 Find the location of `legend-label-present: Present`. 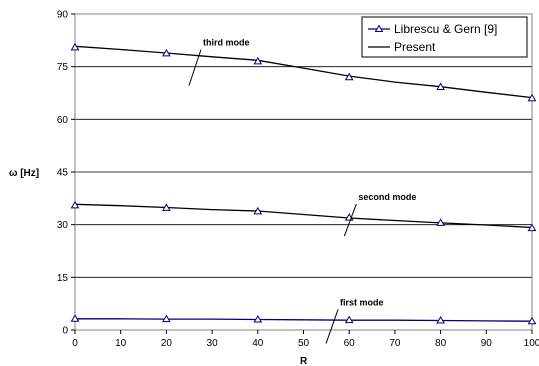

legend-label-present: Present is located at coordinates (415, 47).